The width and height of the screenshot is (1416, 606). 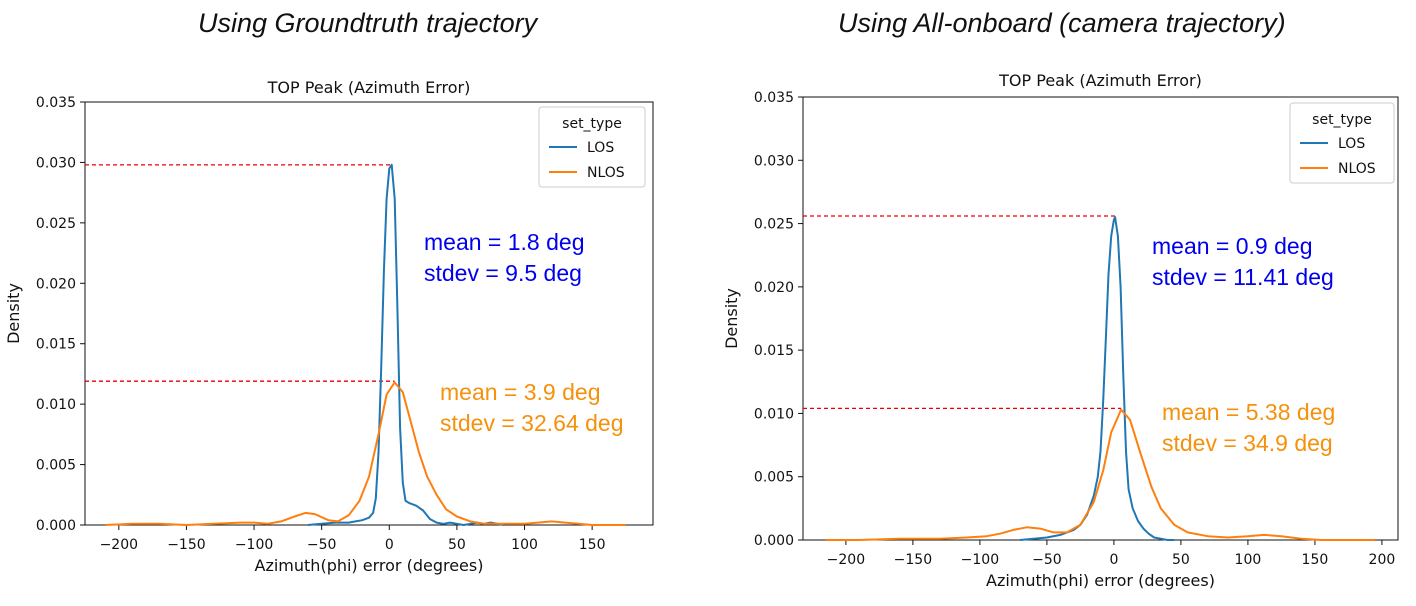 What do you see at coordinates (503, 273) in the screenshot?
I see `chart1-annotation-los-line2: stdev = 9.5 deg` at bounding box center [503, 273].